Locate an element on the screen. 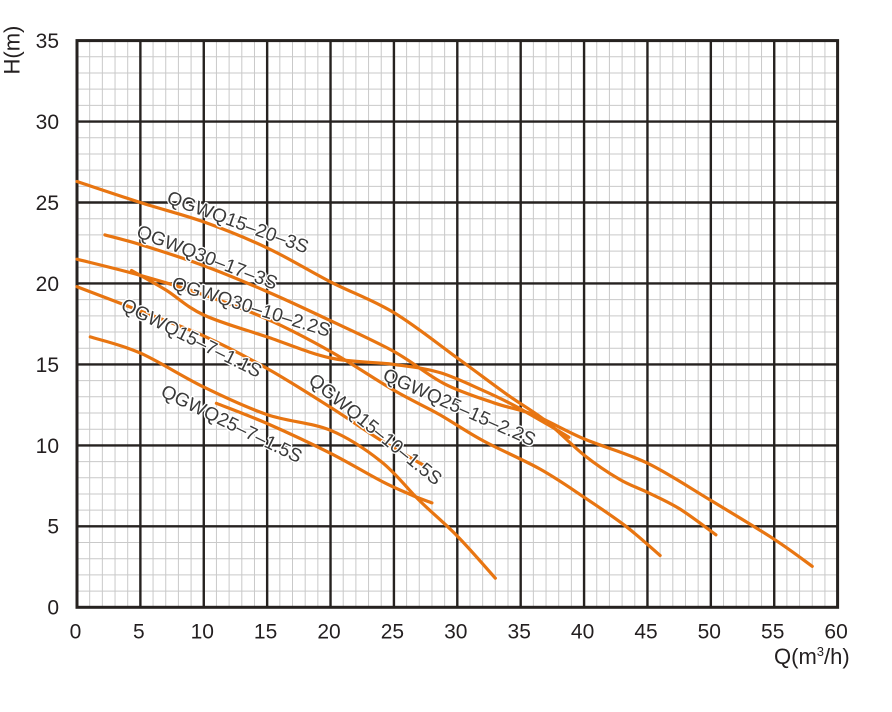 The height and width of the screenshot is (712, 892). svg-text: 50 is located at coordinates (709, 631).